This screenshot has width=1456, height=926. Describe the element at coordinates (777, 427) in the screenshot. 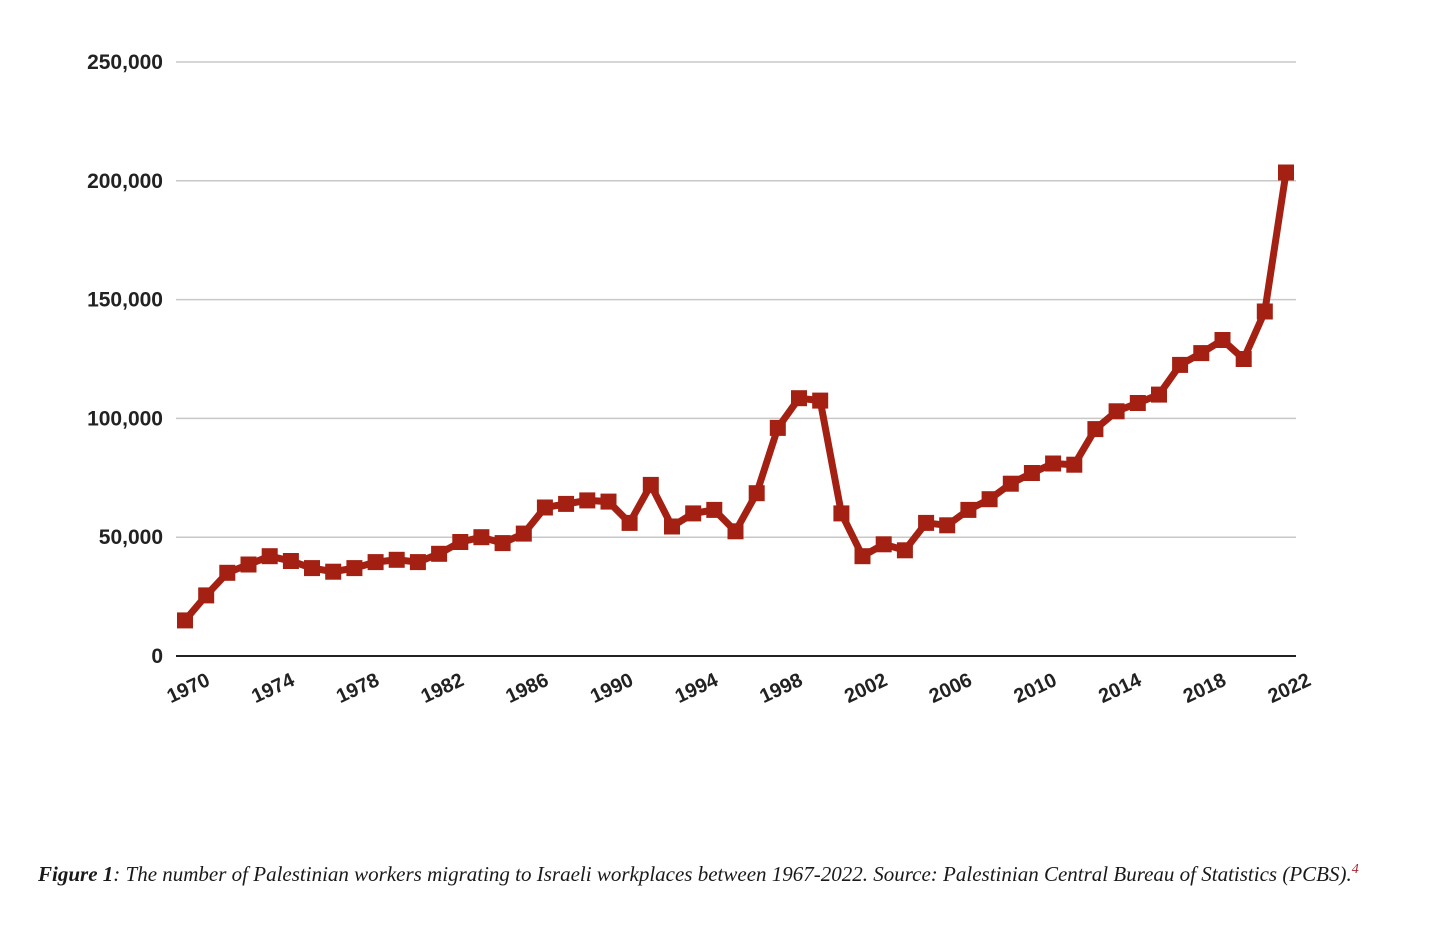

I see `data-point-1998` at that location.